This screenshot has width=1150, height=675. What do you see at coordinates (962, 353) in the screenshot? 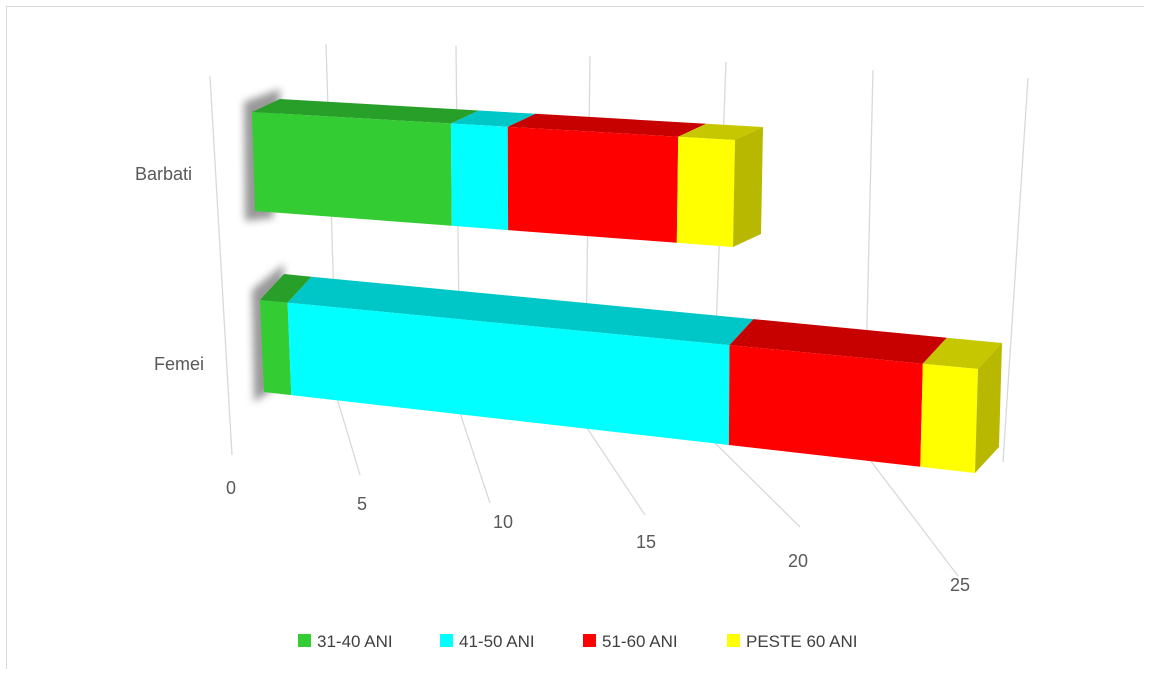
I see `bar-femei-peste-60-ani-top` at bounding box center [962, 353].